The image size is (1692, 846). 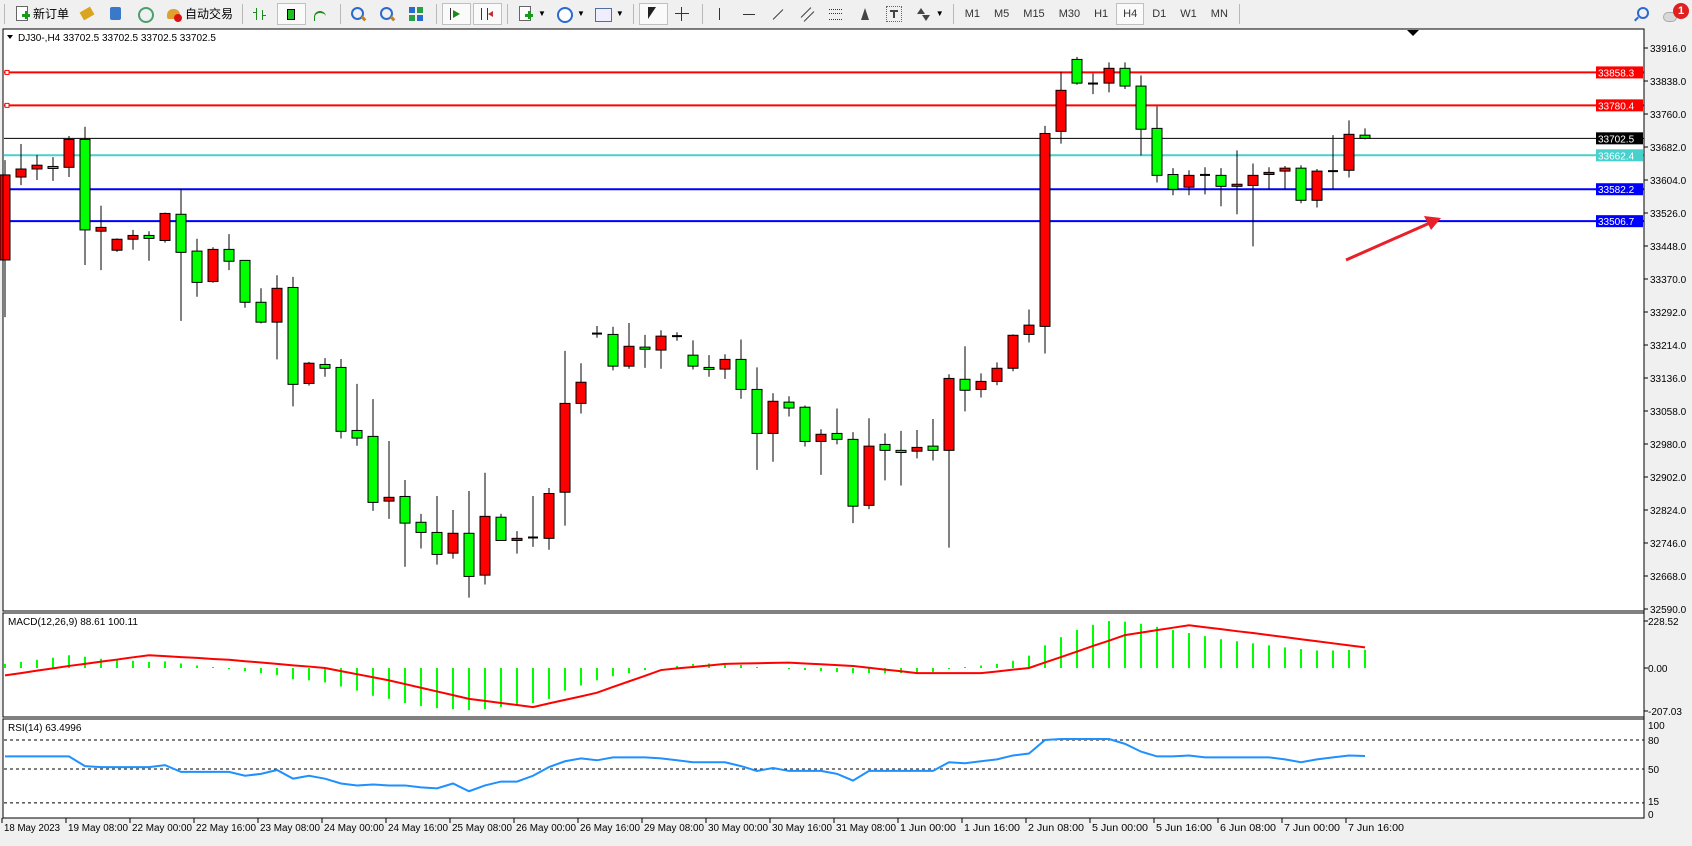 What do you see at coordinates (1188, 13) in the screenshot?
I see `timeframe-w1: W1` at bounding box center [1188, 13].